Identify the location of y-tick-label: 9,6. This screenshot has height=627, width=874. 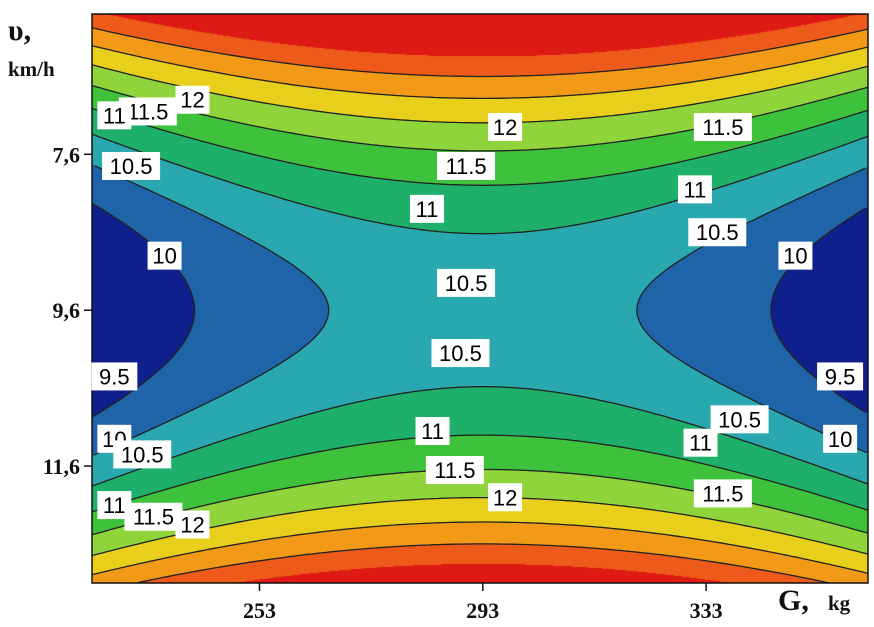
(67, 310).